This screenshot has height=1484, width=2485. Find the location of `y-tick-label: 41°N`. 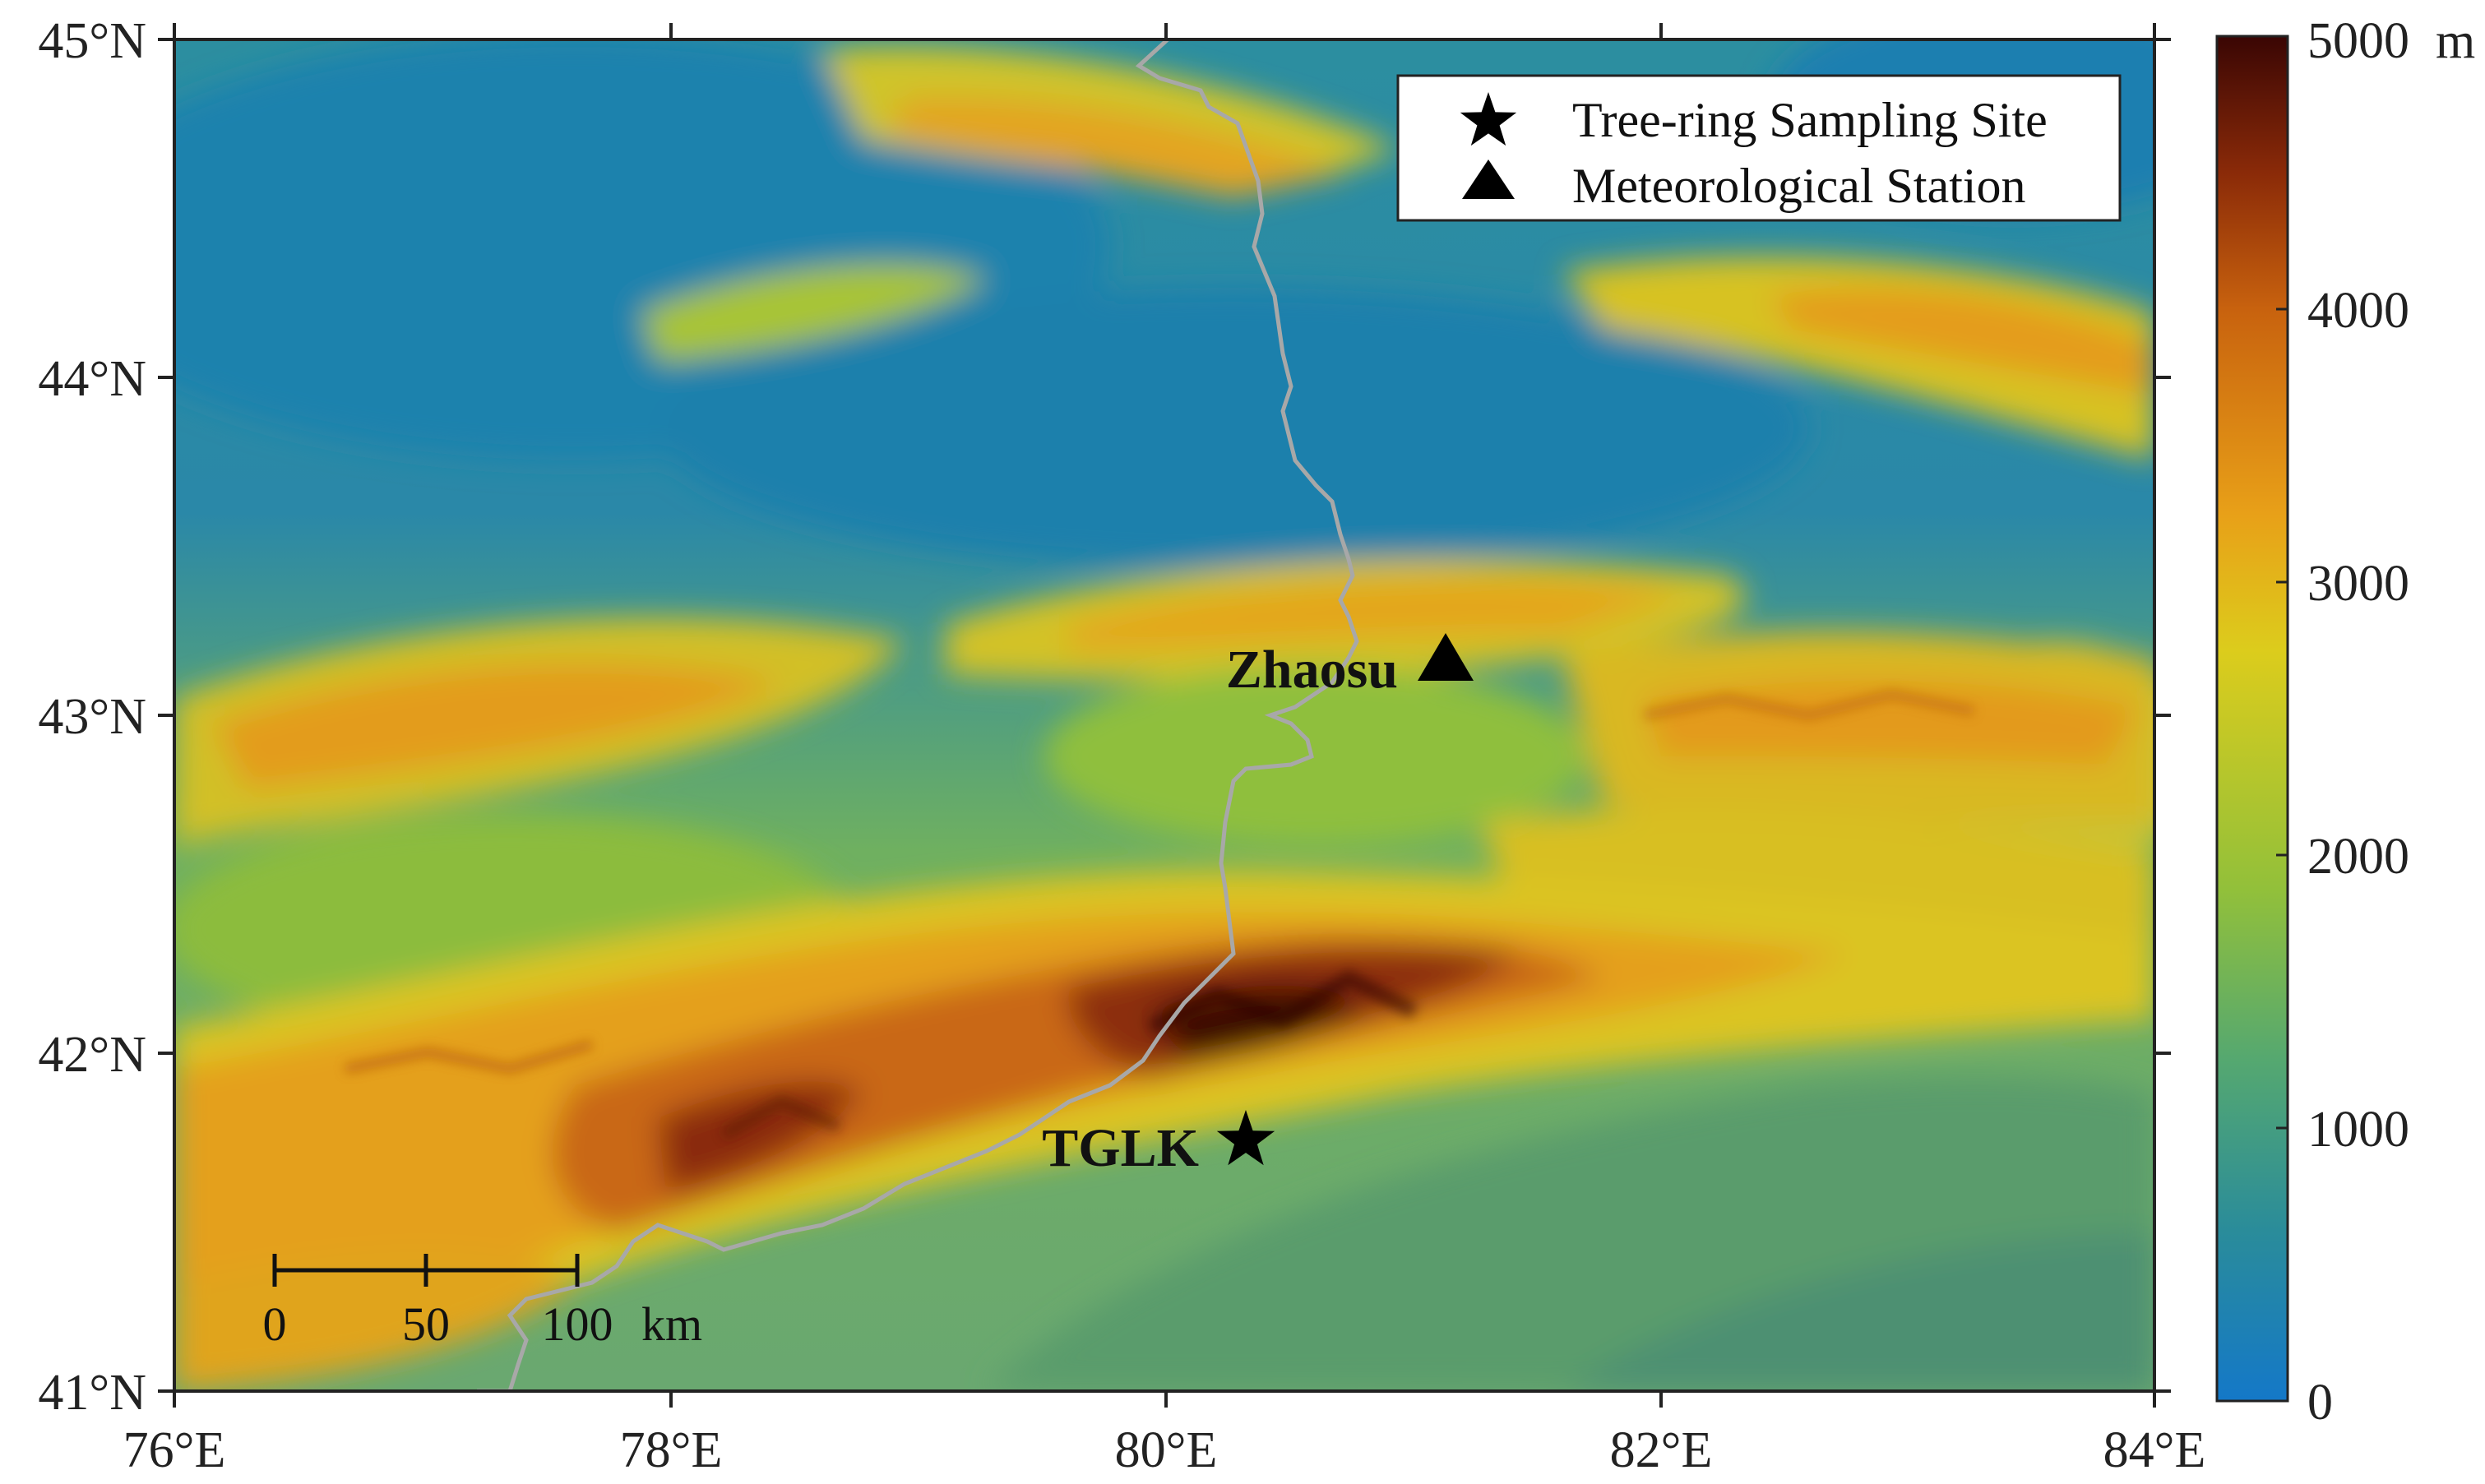

y-tick-label: 41°N is located at coordinates (92, 1393).